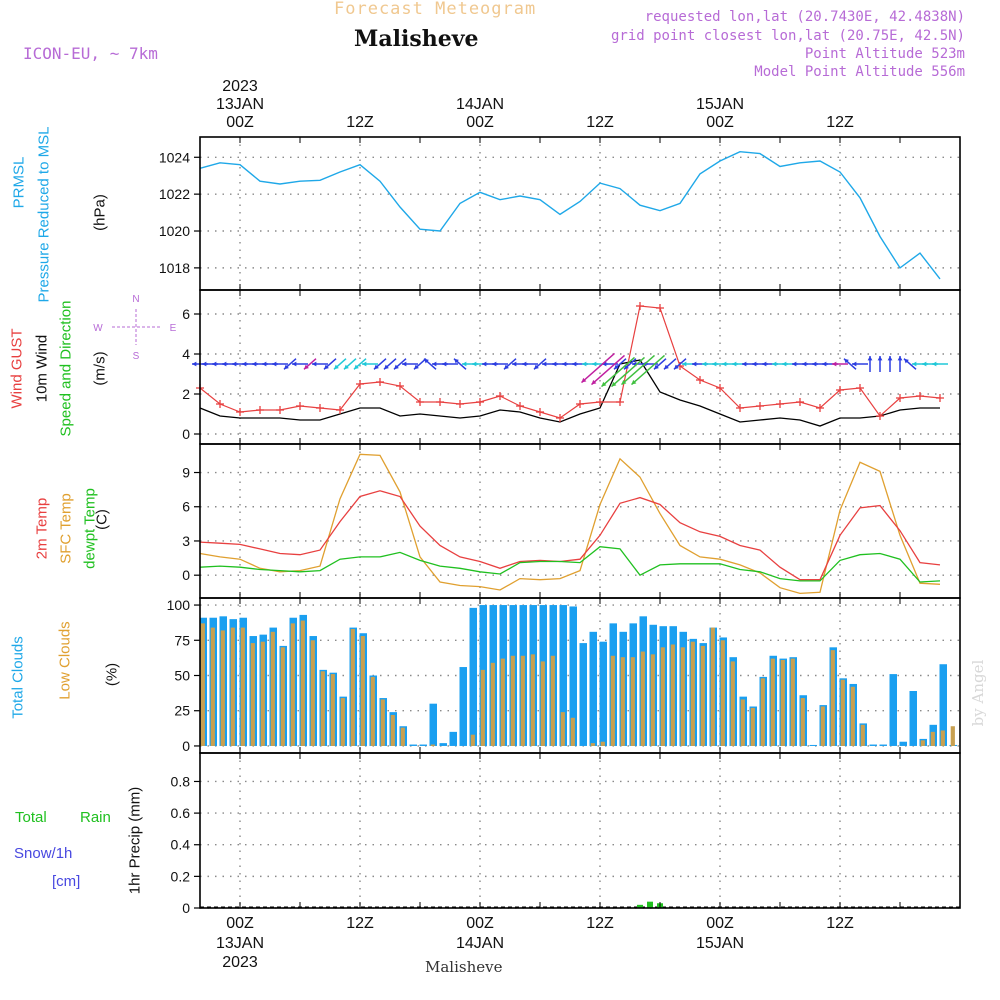 The width and height of the screenshot is (1000, 1000). Describe the element at coordinates (135, 299) in the screenshot. I see `compass-n: N` at that location.